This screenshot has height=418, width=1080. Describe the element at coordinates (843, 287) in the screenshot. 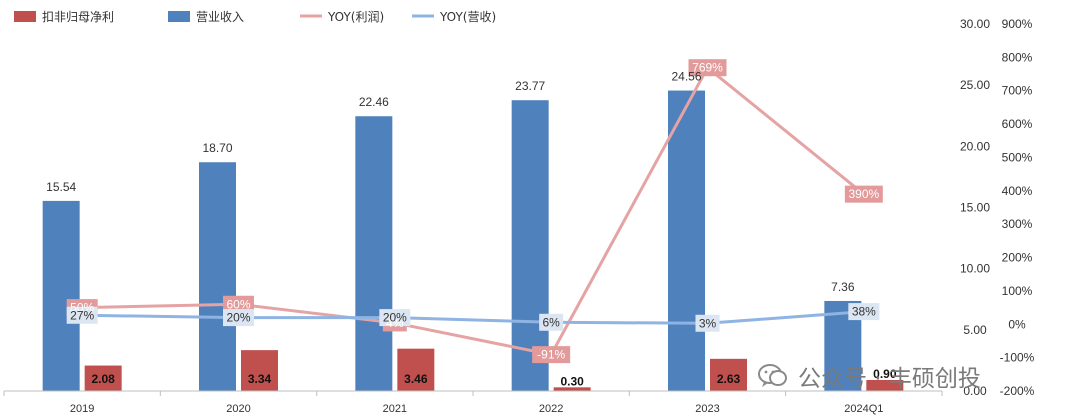

I see `label-revenue-2024Q1: 7.36` at that location.